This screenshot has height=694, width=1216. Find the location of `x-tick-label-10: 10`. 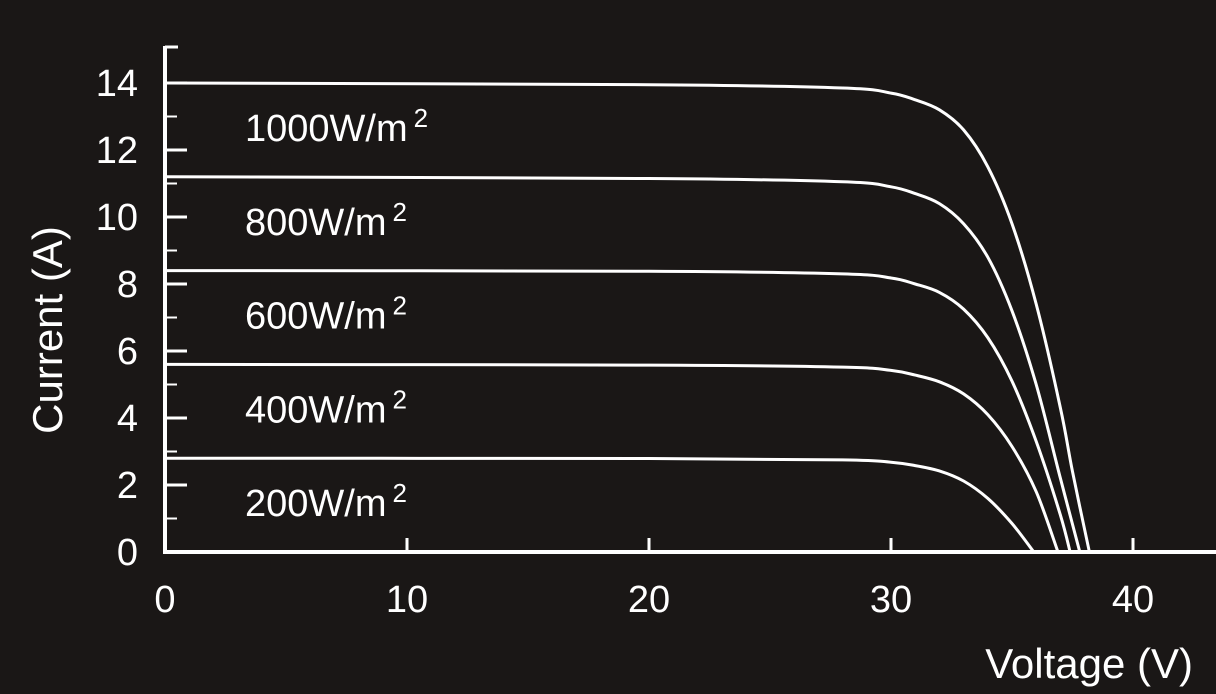

x-tick-label-10: 10 is located at coordinates (407, 600).